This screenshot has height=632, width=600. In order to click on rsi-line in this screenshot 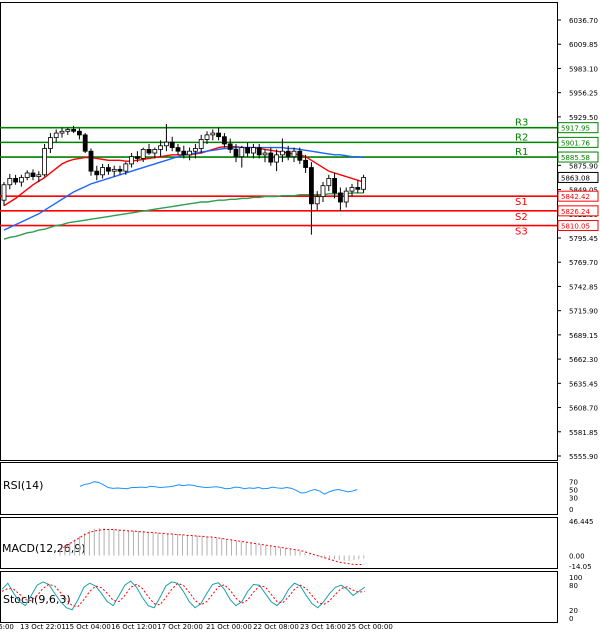, I will do `click(218, 488)`.